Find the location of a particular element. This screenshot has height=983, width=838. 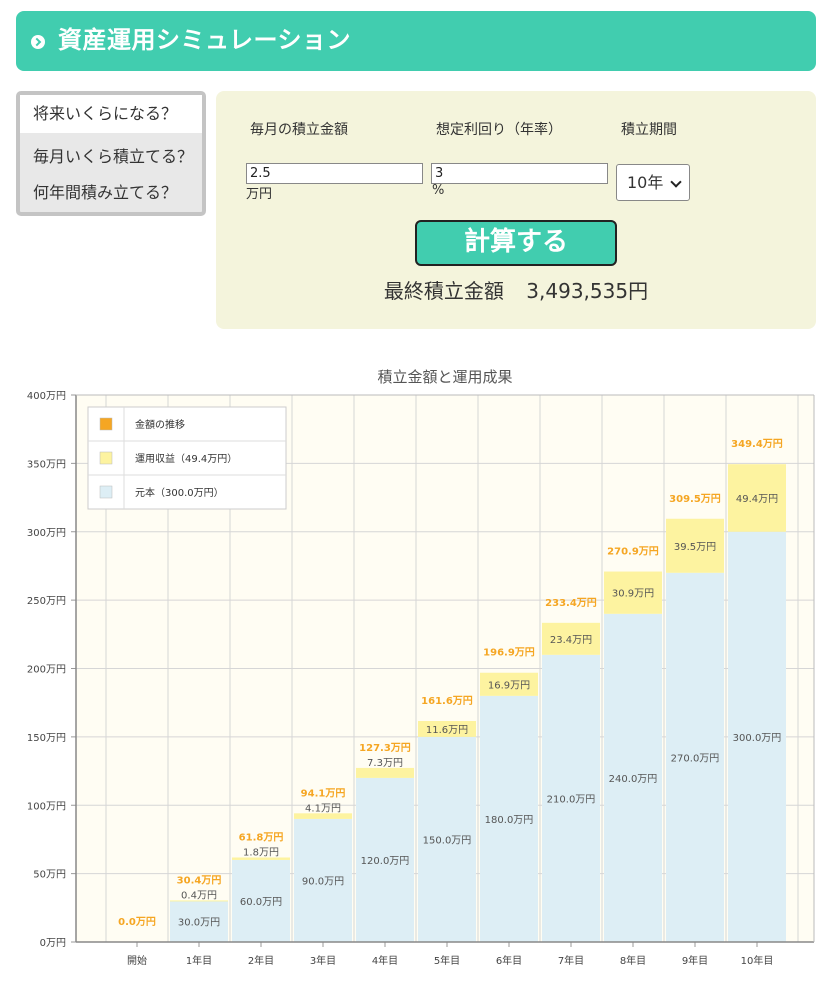

bar-gain-label: 30.9万円 is located at coordinates (633, 594).